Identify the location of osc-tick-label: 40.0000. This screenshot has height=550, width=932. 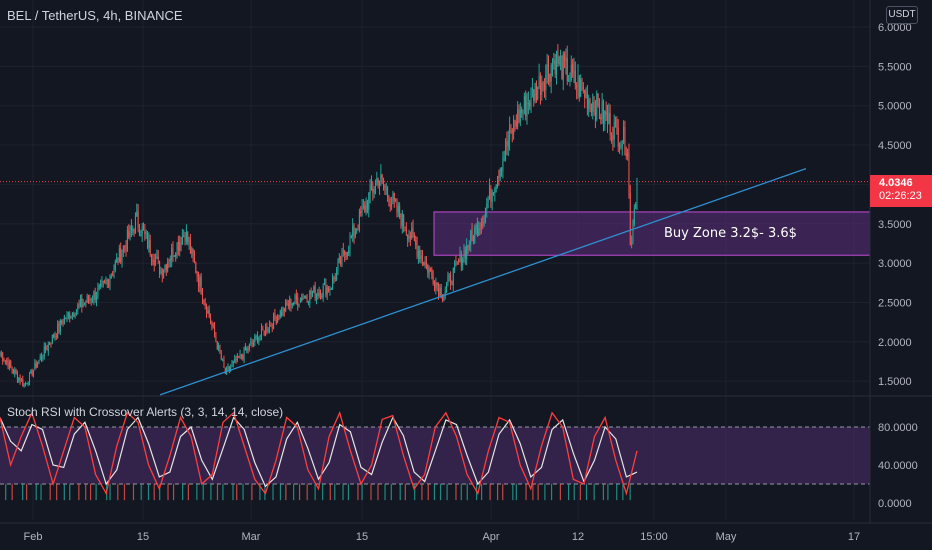
(898, 466).